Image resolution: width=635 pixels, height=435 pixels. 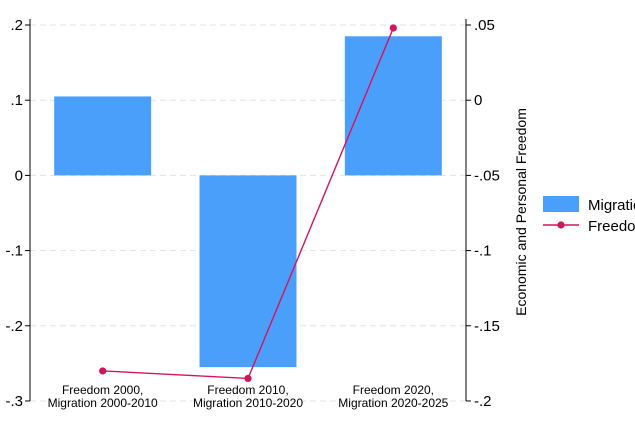 What do you see at coordinates (19, 175) in the screenshot?
I see `left-tick-label: 0` at bounding box center [19, 175].